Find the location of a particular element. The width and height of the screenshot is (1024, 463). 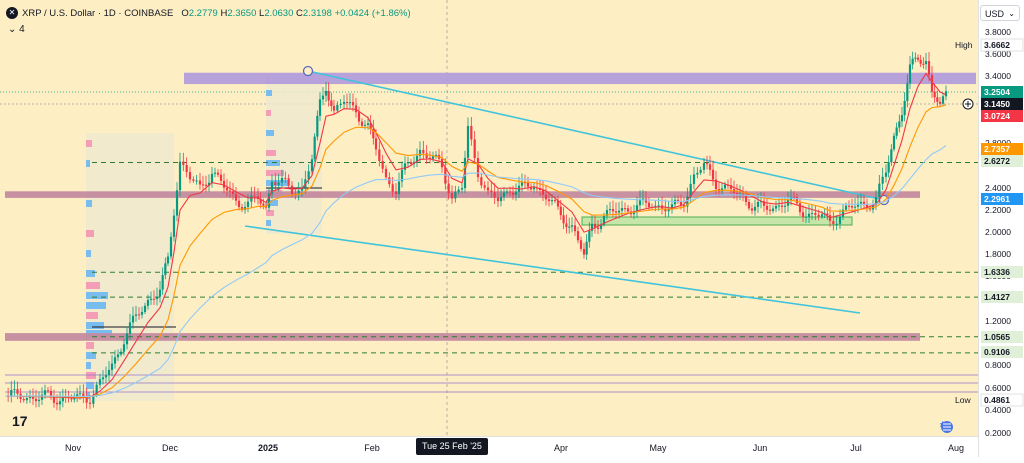

price-label: 0.4861 is located at coordinates (997, 400).